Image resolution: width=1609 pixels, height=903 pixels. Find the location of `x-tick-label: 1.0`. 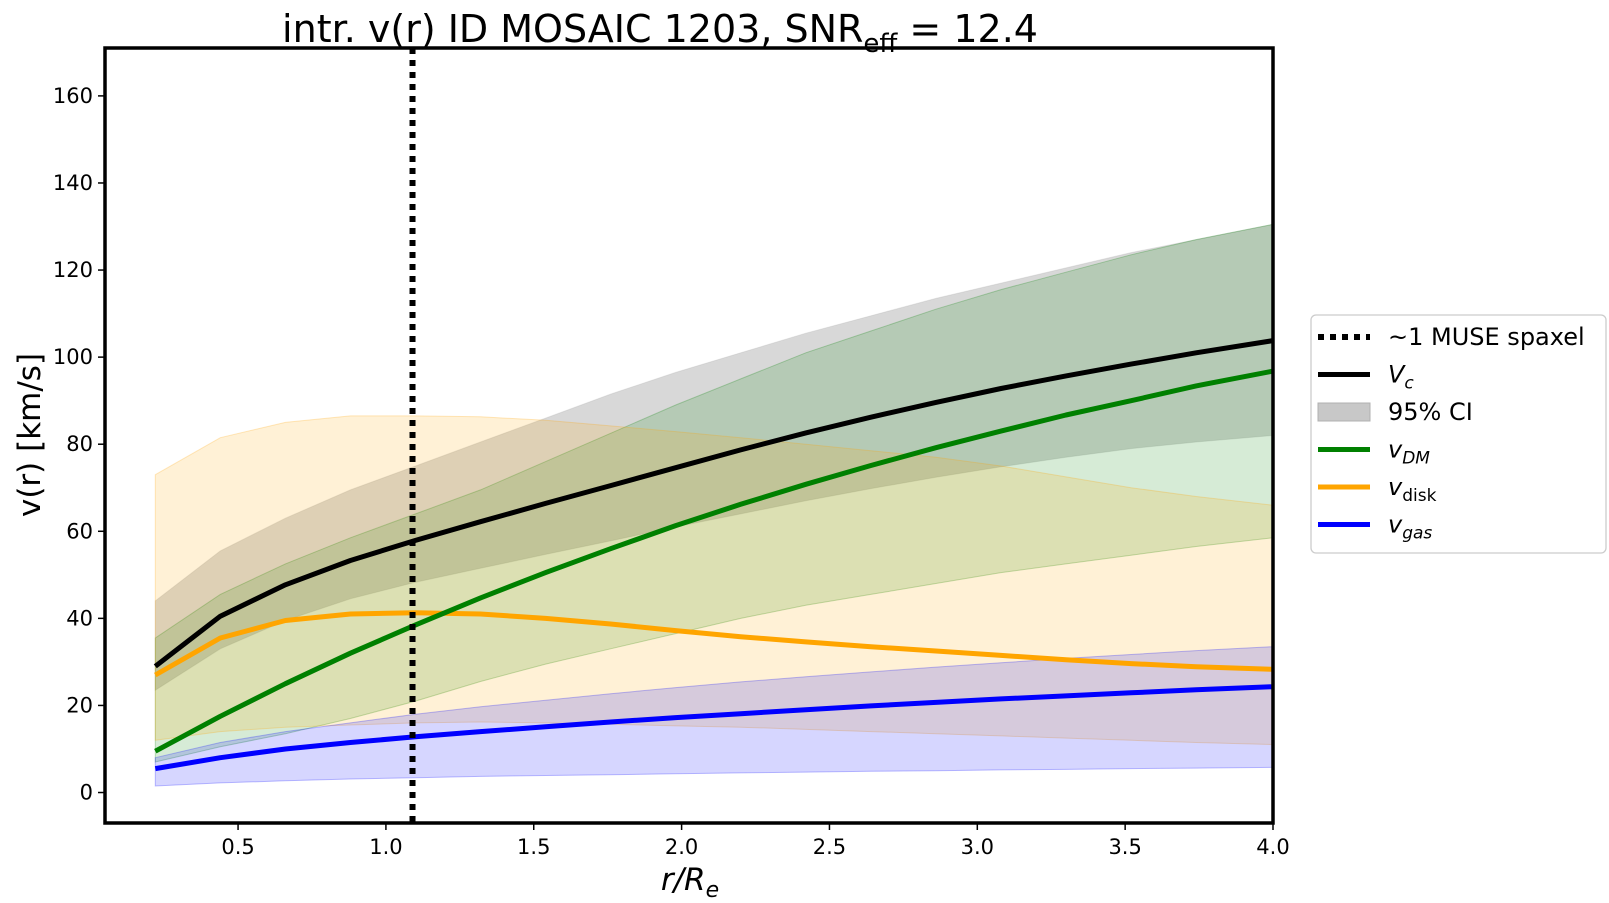

x-tick-label: 1.0 is located at coordinates (385, 847).